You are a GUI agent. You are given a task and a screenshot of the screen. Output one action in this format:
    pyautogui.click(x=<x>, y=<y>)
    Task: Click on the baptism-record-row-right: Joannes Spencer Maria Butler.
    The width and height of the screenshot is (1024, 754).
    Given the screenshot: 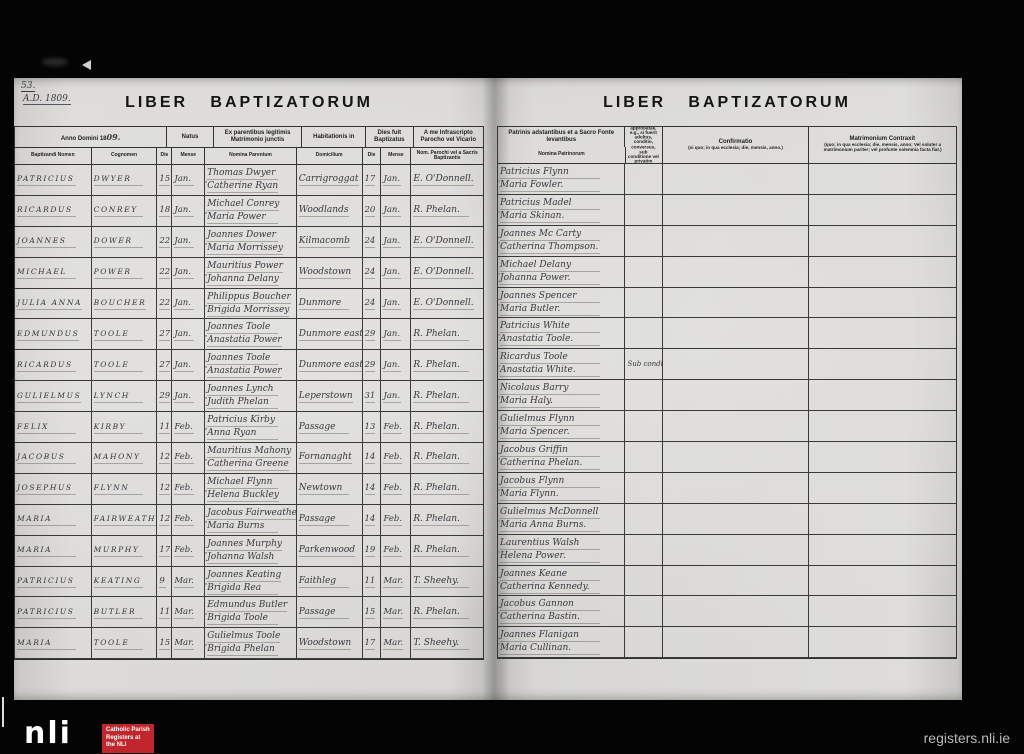 What is the action you would take?
    pyautogui.click(x=727, y=303)
    